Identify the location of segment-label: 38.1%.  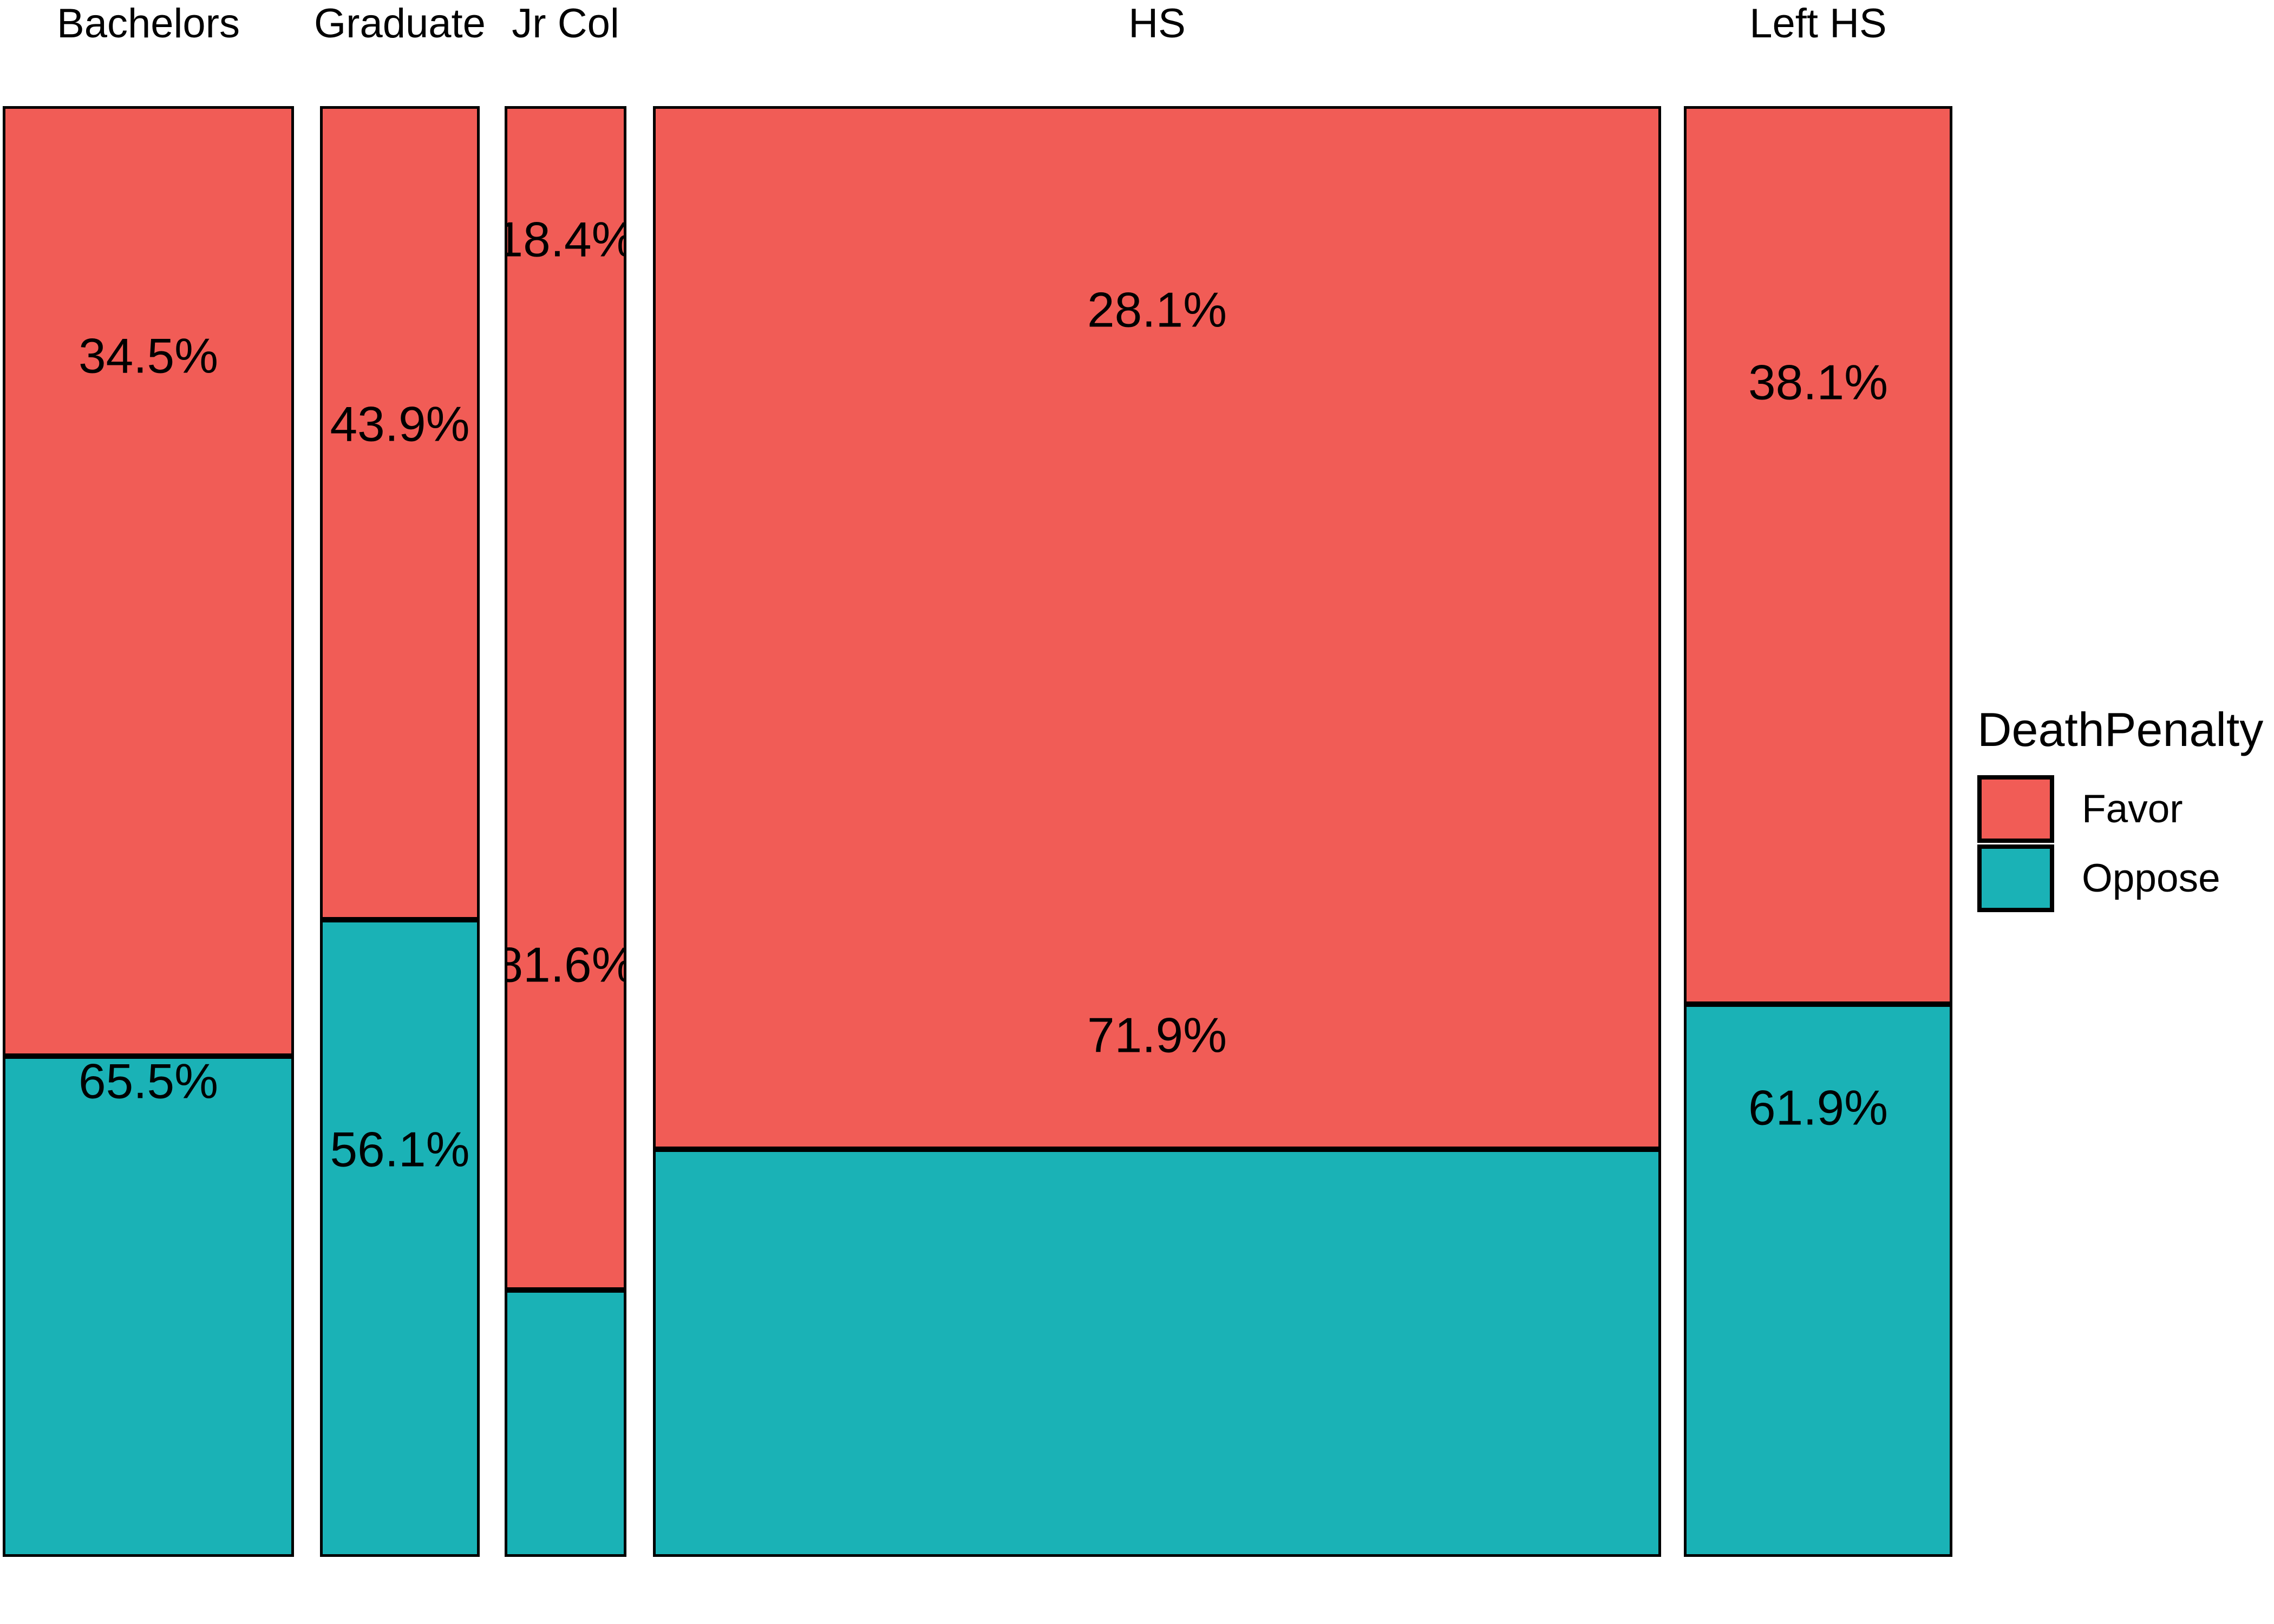
(1819, 382).